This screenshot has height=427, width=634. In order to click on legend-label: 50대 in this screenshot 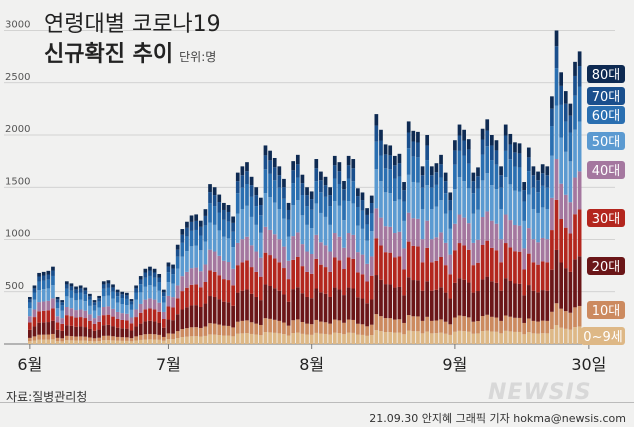, I will do `click(606, 142)`.